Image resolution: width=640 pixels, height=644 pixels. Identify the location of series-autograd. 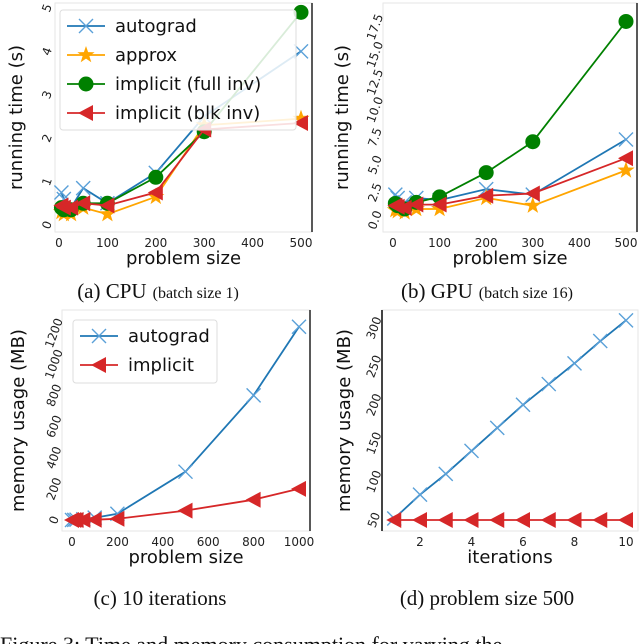
(510, 419).